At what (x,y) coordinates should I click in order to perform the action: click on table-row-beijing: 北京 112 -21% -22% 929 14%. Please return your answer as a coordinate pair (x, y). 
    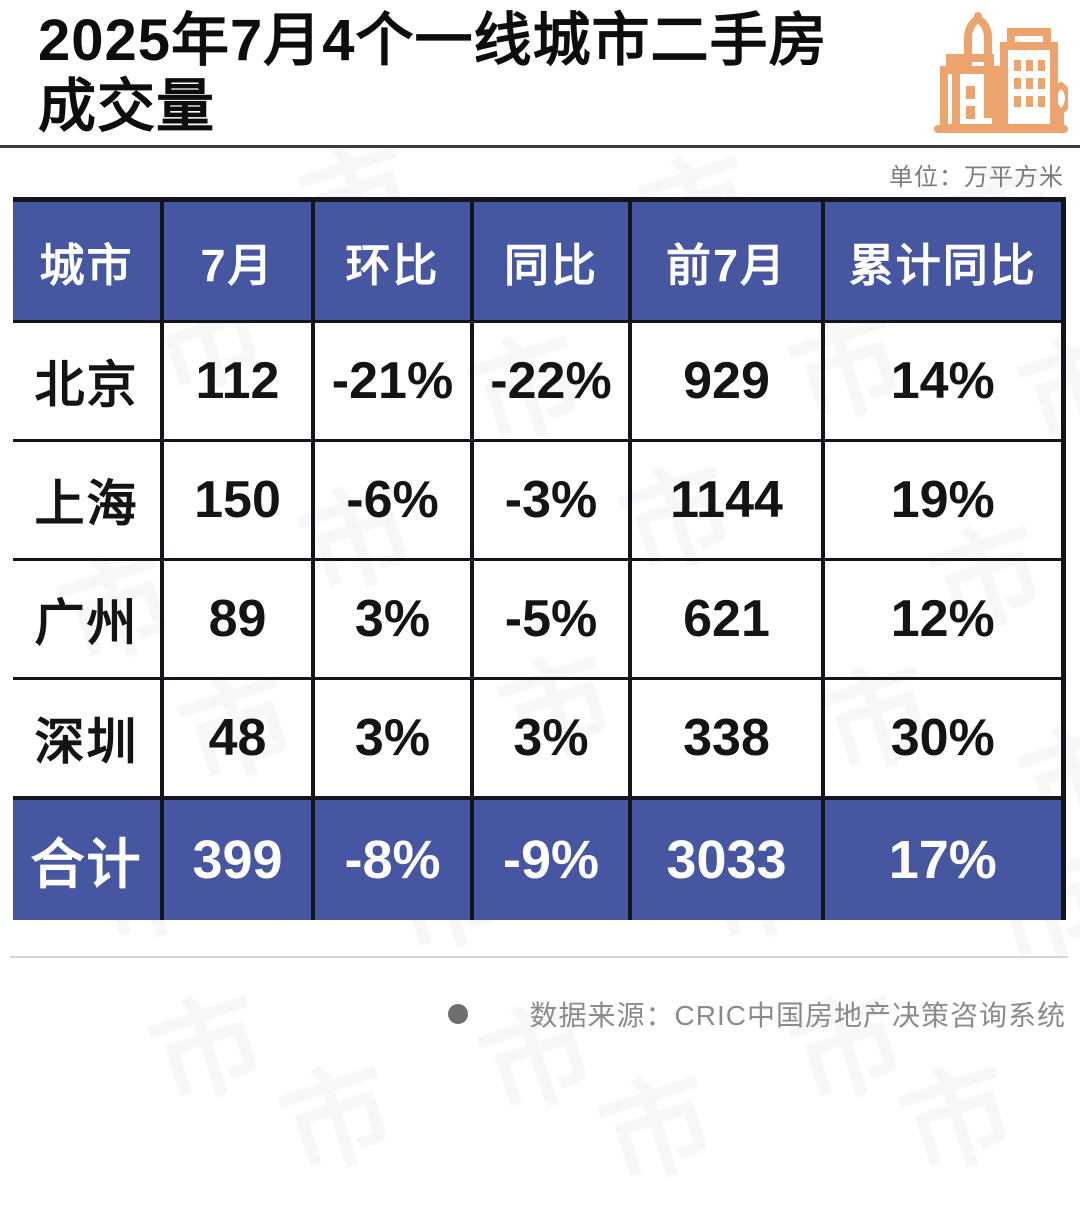
    Looking at the image, I should click on (538, 381).